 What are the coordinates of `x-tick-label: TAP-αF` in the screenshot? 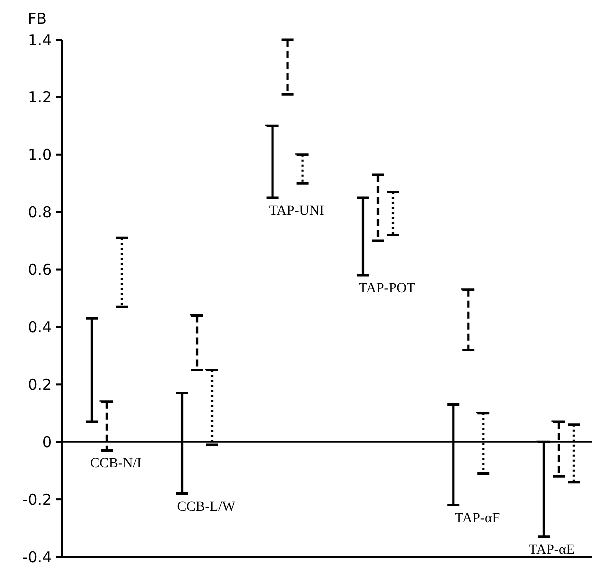 It's located at (477, 518).